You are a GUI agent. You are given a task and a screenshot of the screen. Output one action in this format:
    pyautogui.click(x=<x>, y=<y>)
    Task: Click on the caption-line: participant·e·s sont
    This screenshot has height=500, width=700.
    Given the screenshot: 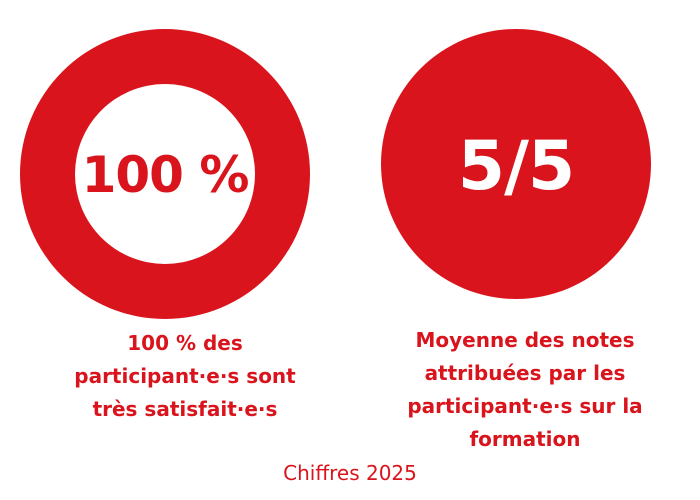 What is the action you would take?
    pyautogui.click(x=185, y=376)
    